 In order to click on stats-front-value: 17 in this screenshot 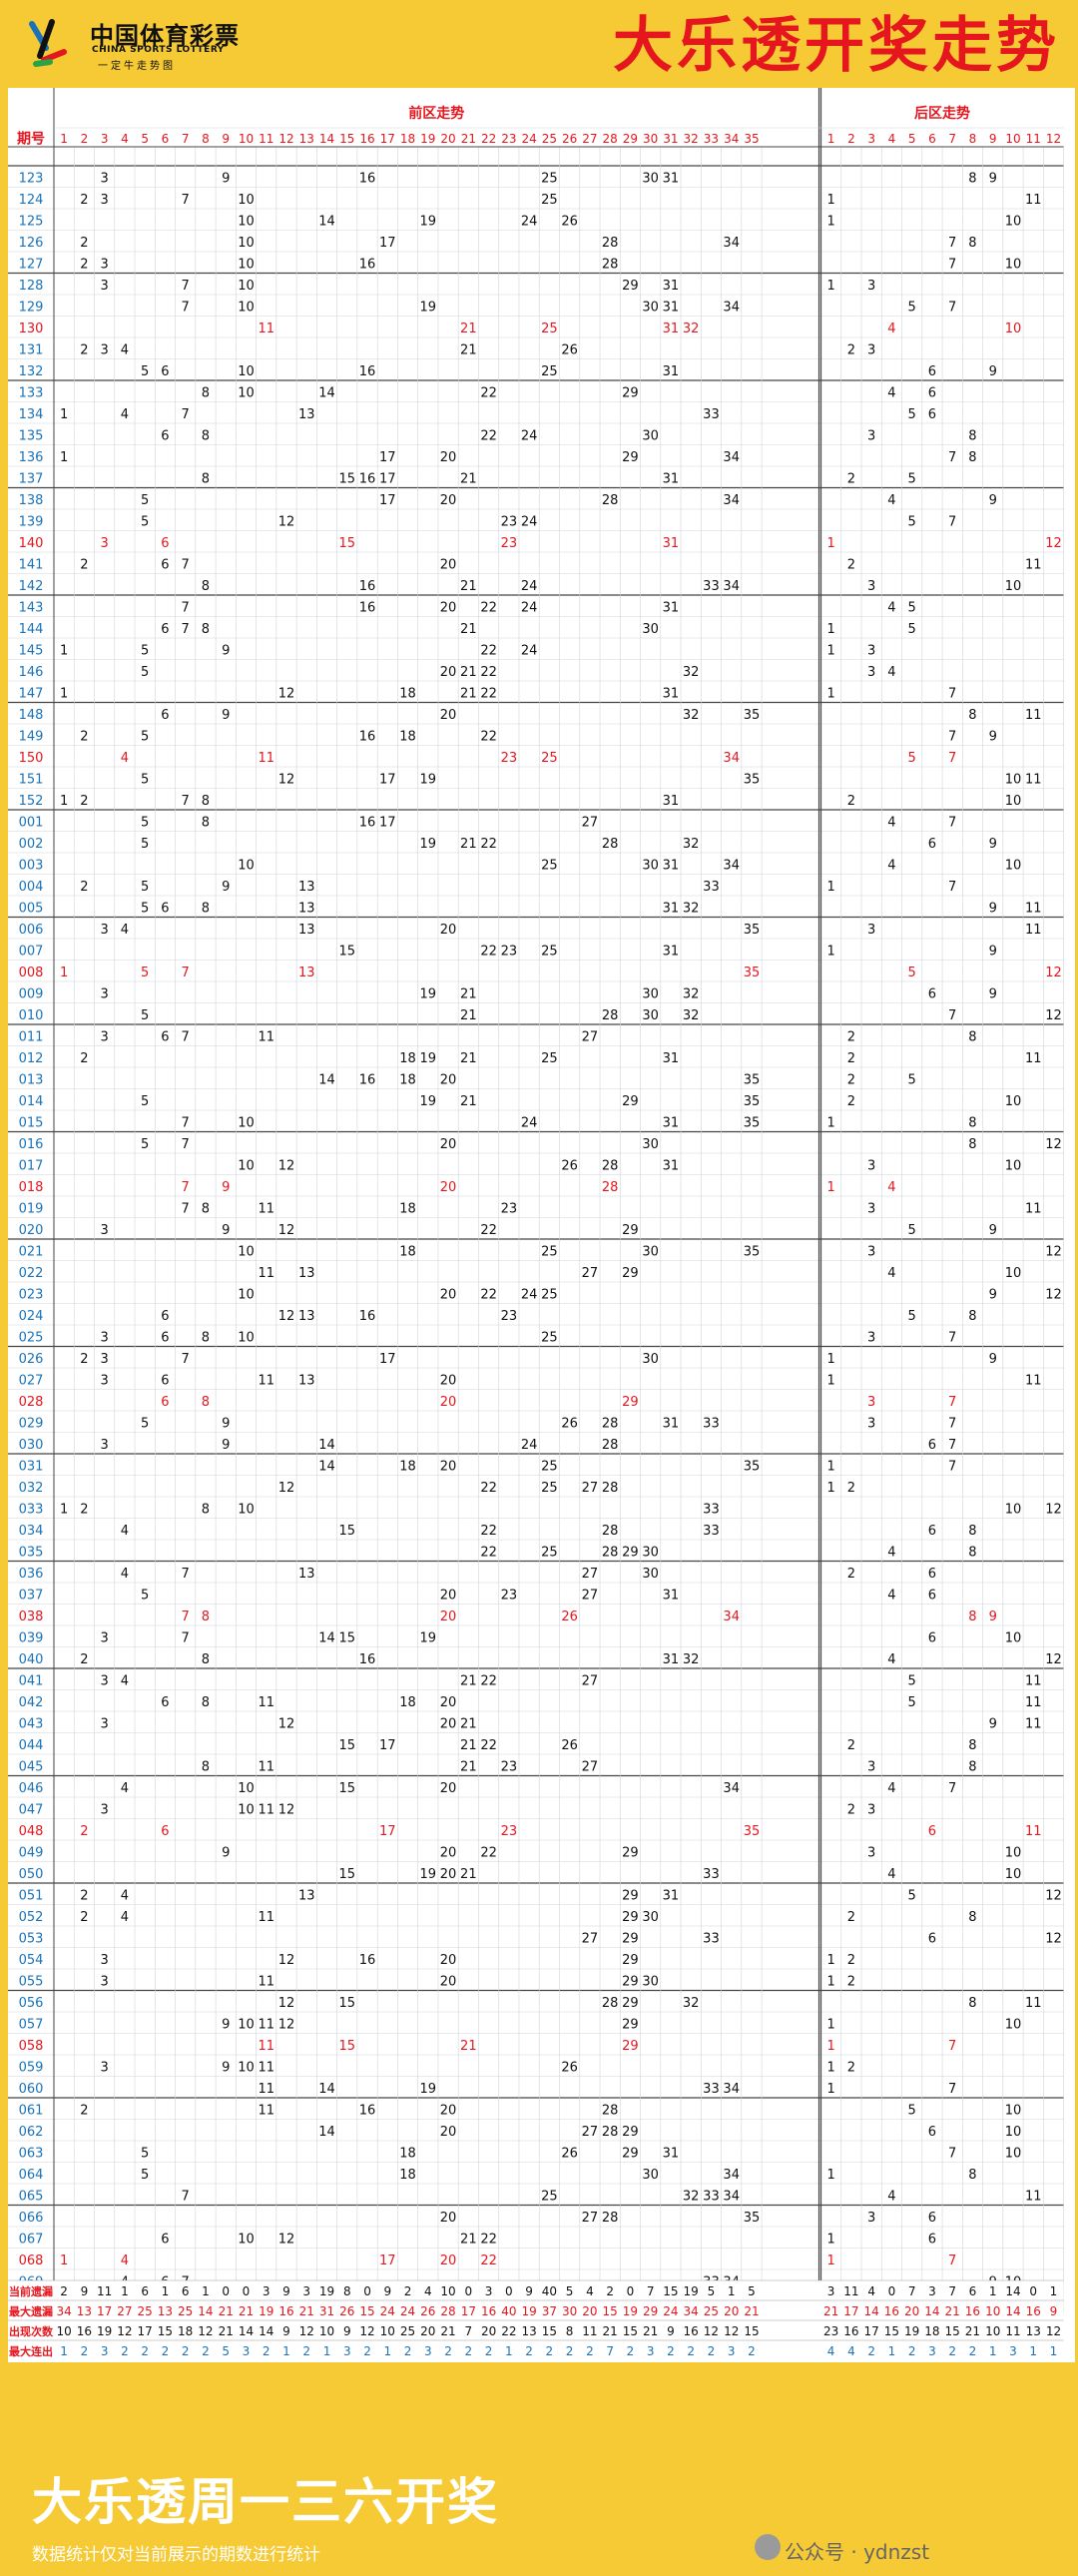, I will do `click(145, 2331)`.